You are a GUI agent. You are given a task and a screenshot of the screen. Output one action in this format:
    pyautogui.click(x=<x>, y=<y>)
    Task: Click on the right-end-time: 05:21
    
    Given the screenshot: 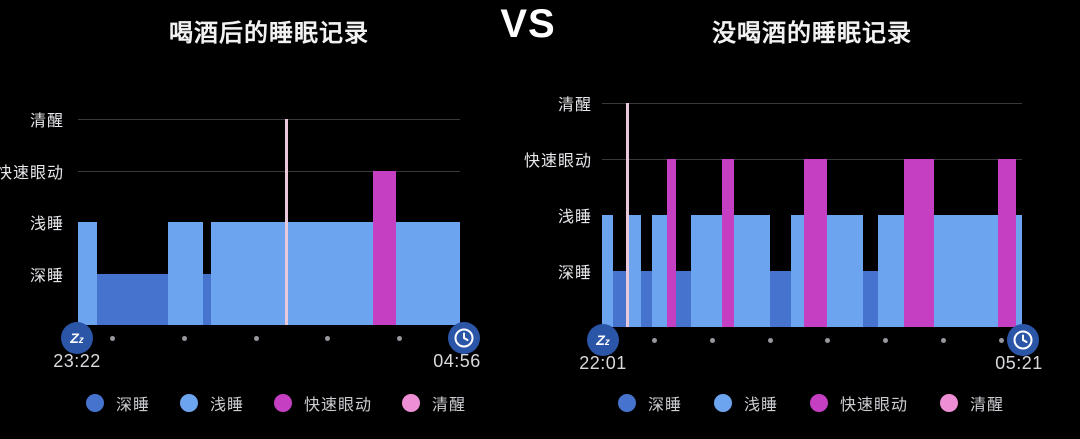 What is the action you would take?
    pyautogui.click(x=1019, y=363)
    